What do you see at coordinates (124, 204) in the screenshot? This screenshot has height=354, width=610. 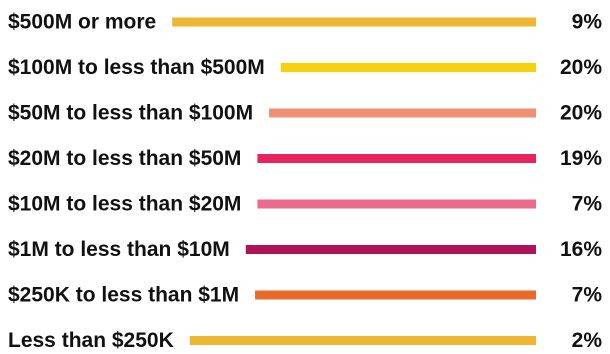 I see `category-label: $10M to less than $20M` at bounding box center [124, 204].